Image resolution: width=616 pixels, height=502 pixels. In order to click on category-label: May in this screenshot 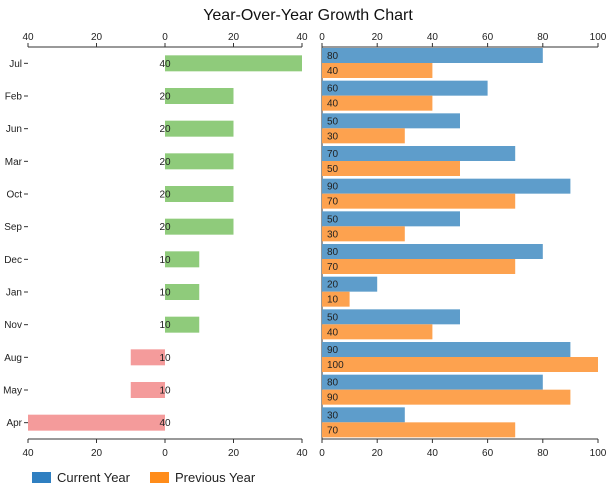, I will do `click(12, 391)`.